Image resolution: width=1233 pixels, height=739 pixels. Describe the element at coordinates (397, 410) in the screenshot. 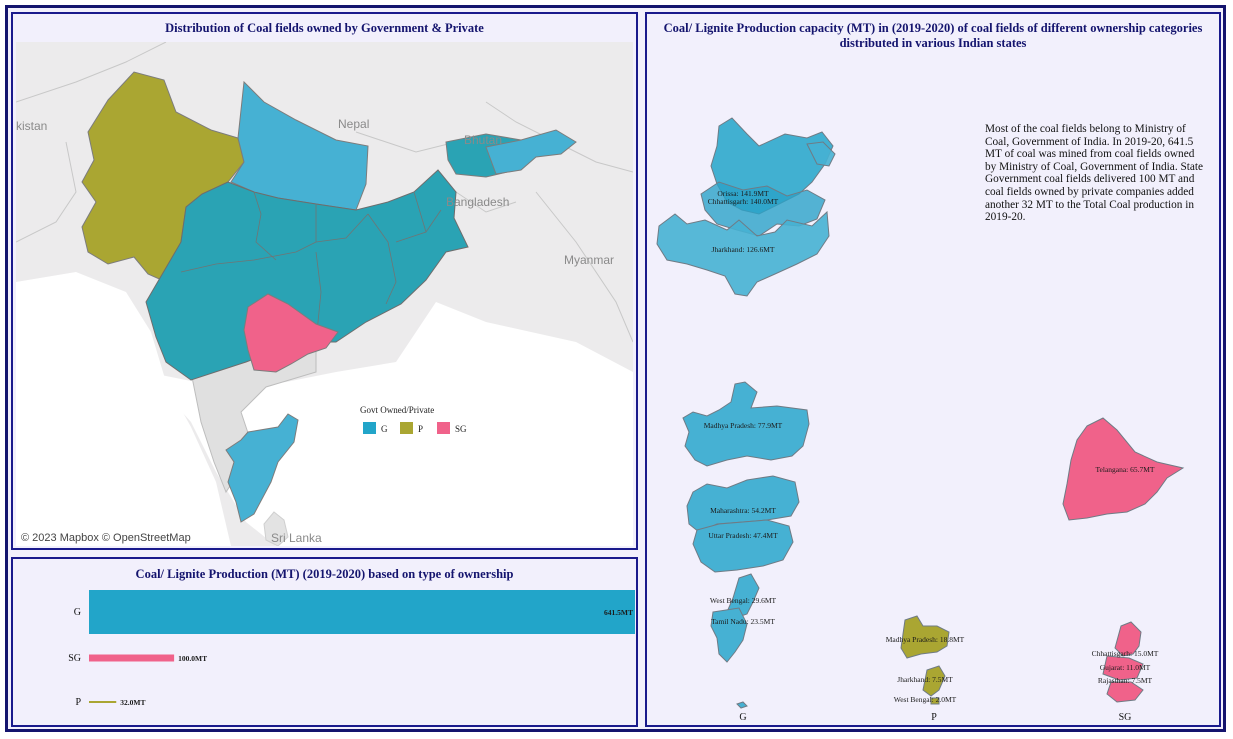

I see `legend-title: Govt Owned/Private` at that location.